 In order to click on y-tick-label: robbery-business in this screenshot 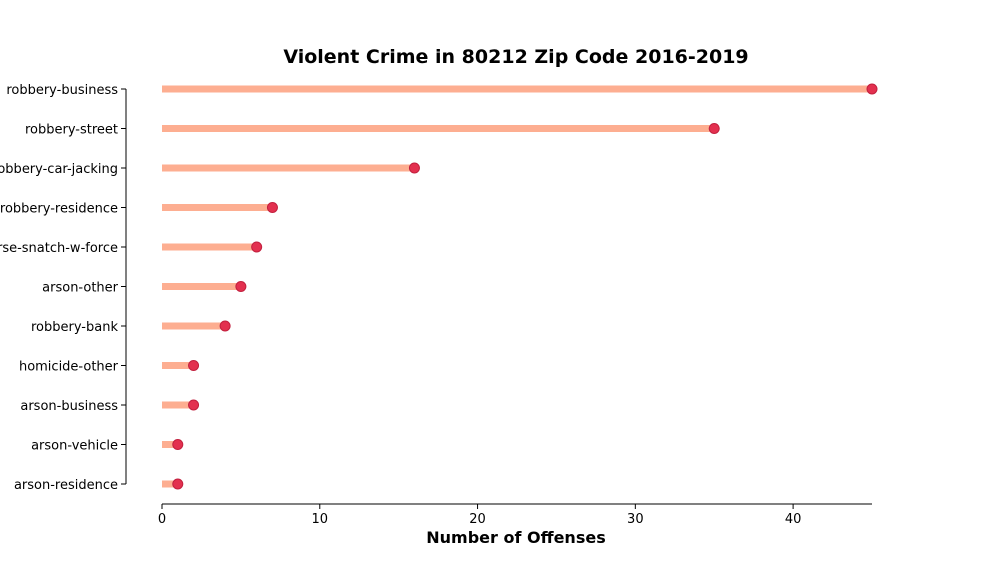, I will do `click(62, 90)`.